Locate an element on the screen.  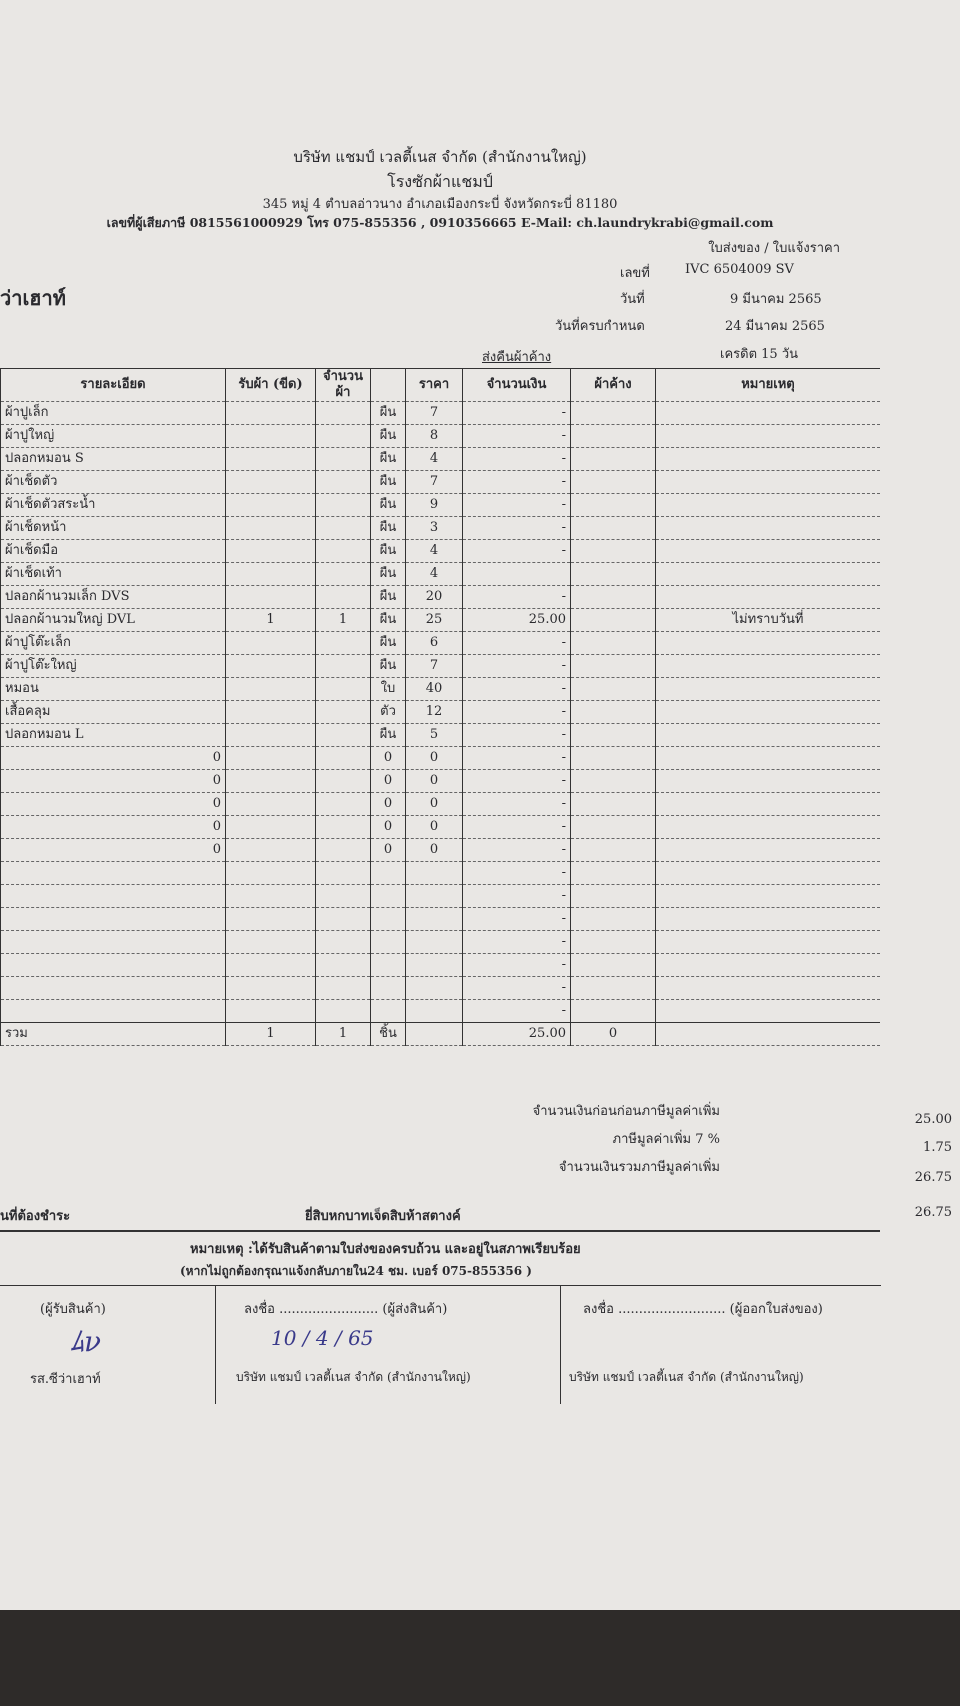
table-row: ผ้าปูโต๊ะเล็ก ผืน 6- is located at coordinates (440, 643).